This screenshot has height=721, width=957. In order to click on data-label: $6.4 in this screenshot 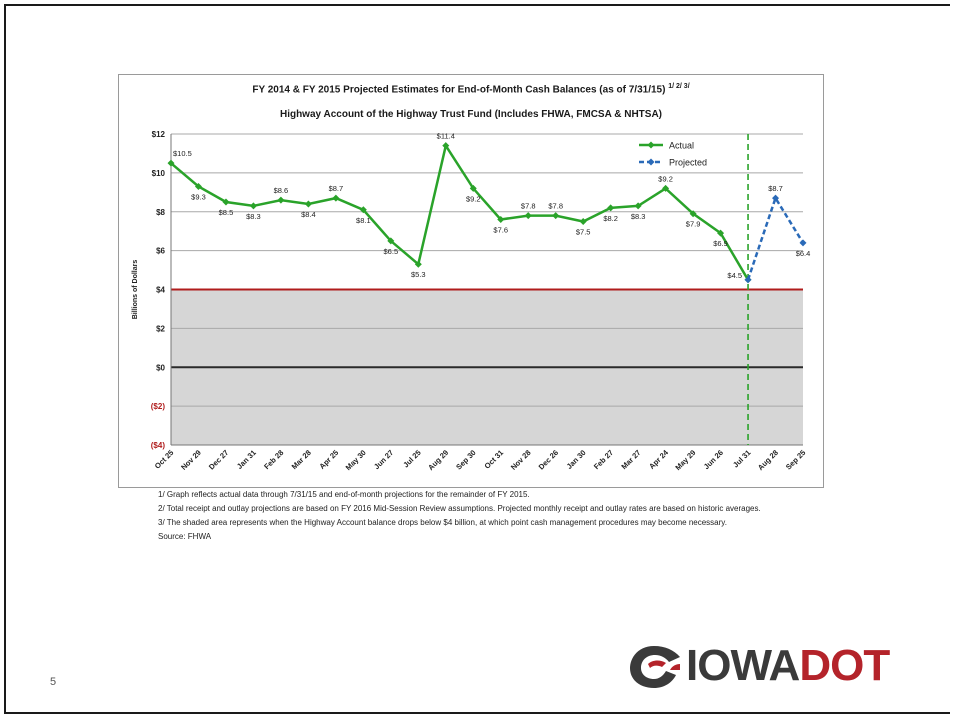, I will do `click(803, 253)`.